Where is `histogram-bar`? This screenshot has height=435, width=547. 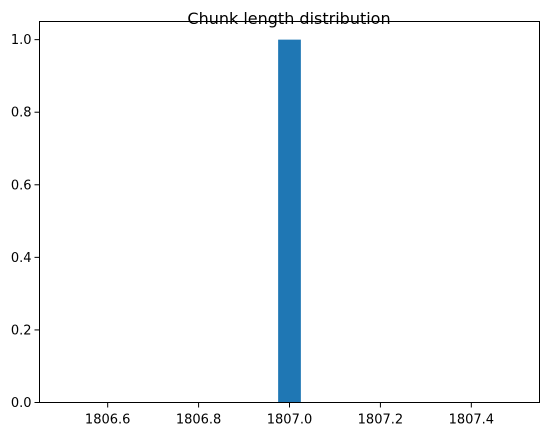 histogram-bar is located at coordinates (289, 221).